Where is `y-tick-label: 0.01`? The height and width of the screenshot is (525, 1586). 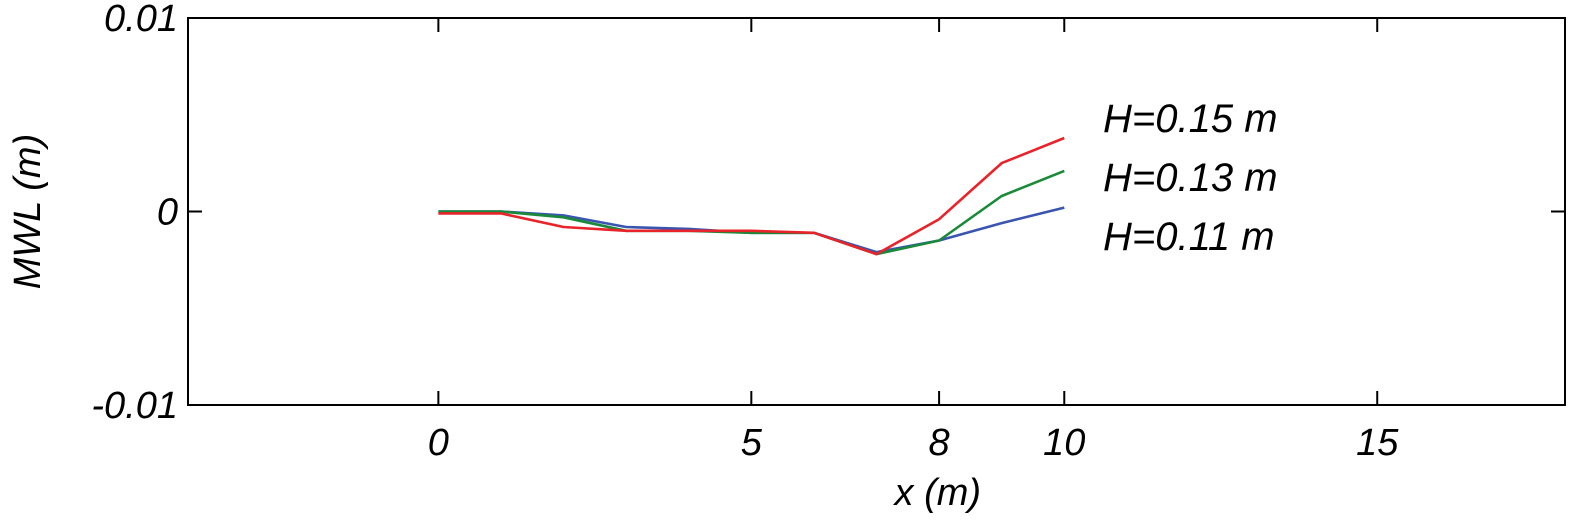
y-tick-label: 0.01 is located at coordinates (141, 20).